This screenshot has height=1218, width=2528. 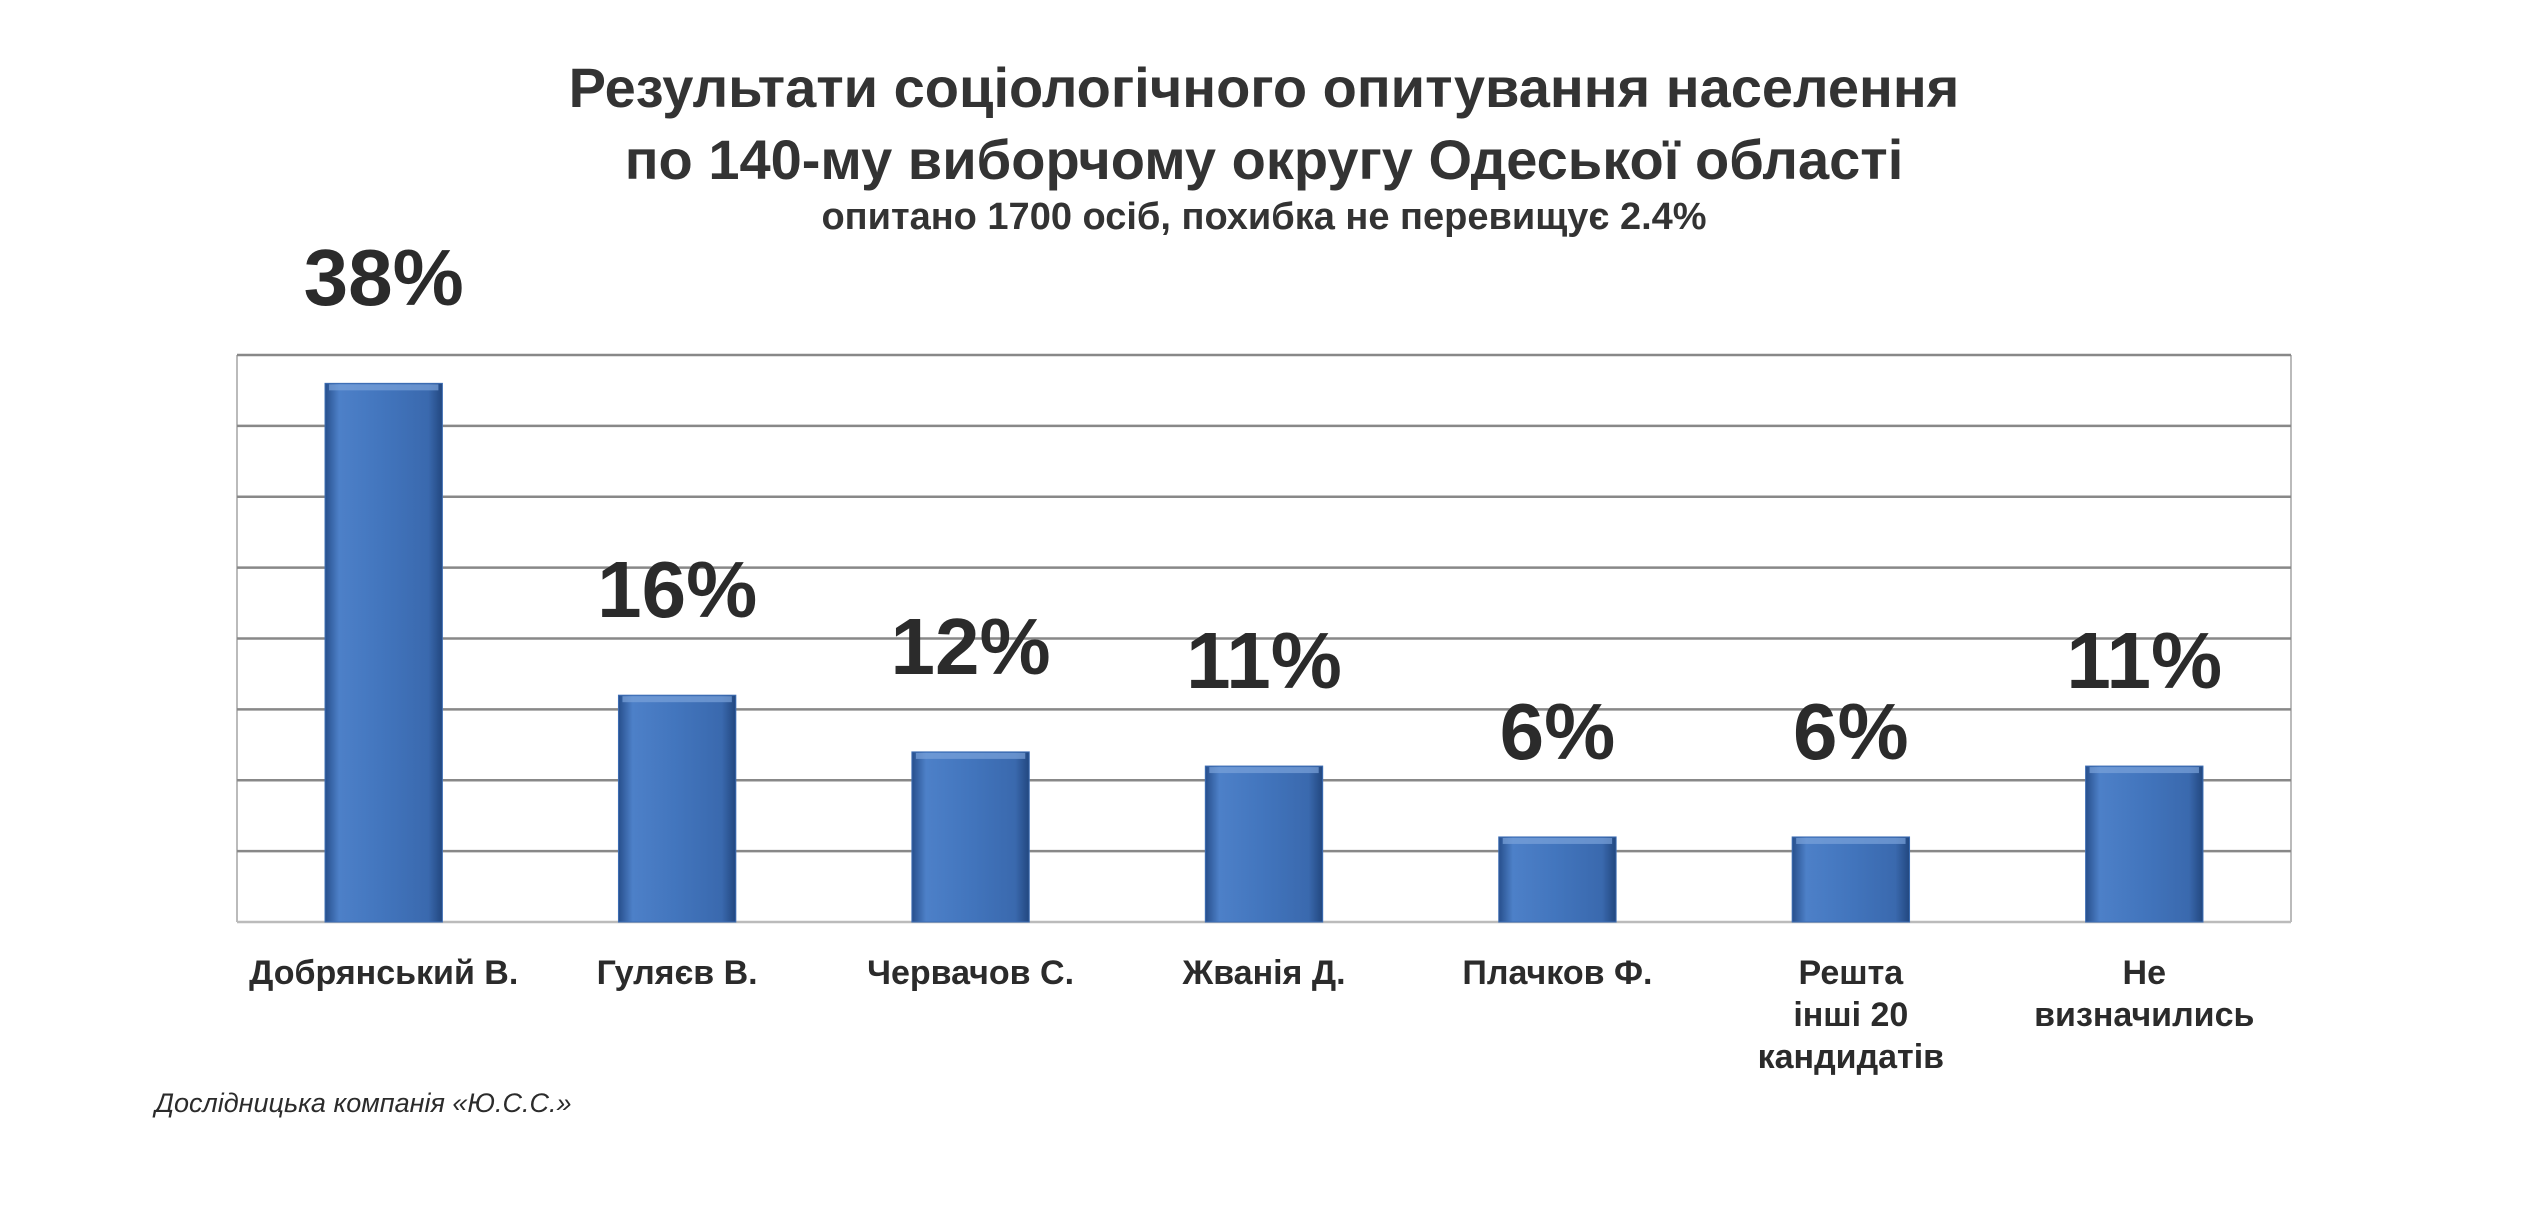 I want to click on value-label: 16%, so click(x=677, y=590).